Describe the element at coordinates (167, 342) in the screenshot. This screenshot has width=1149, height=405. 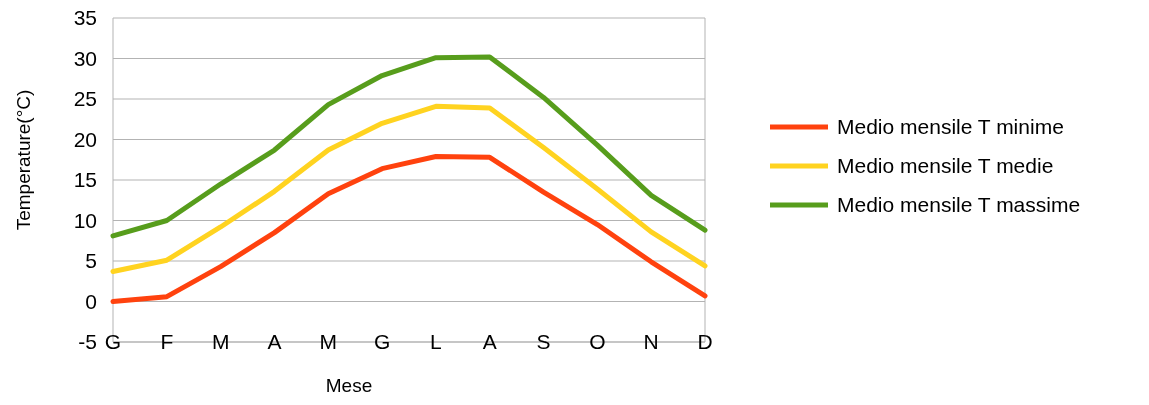
I see `x-tick-label: F` at that location.